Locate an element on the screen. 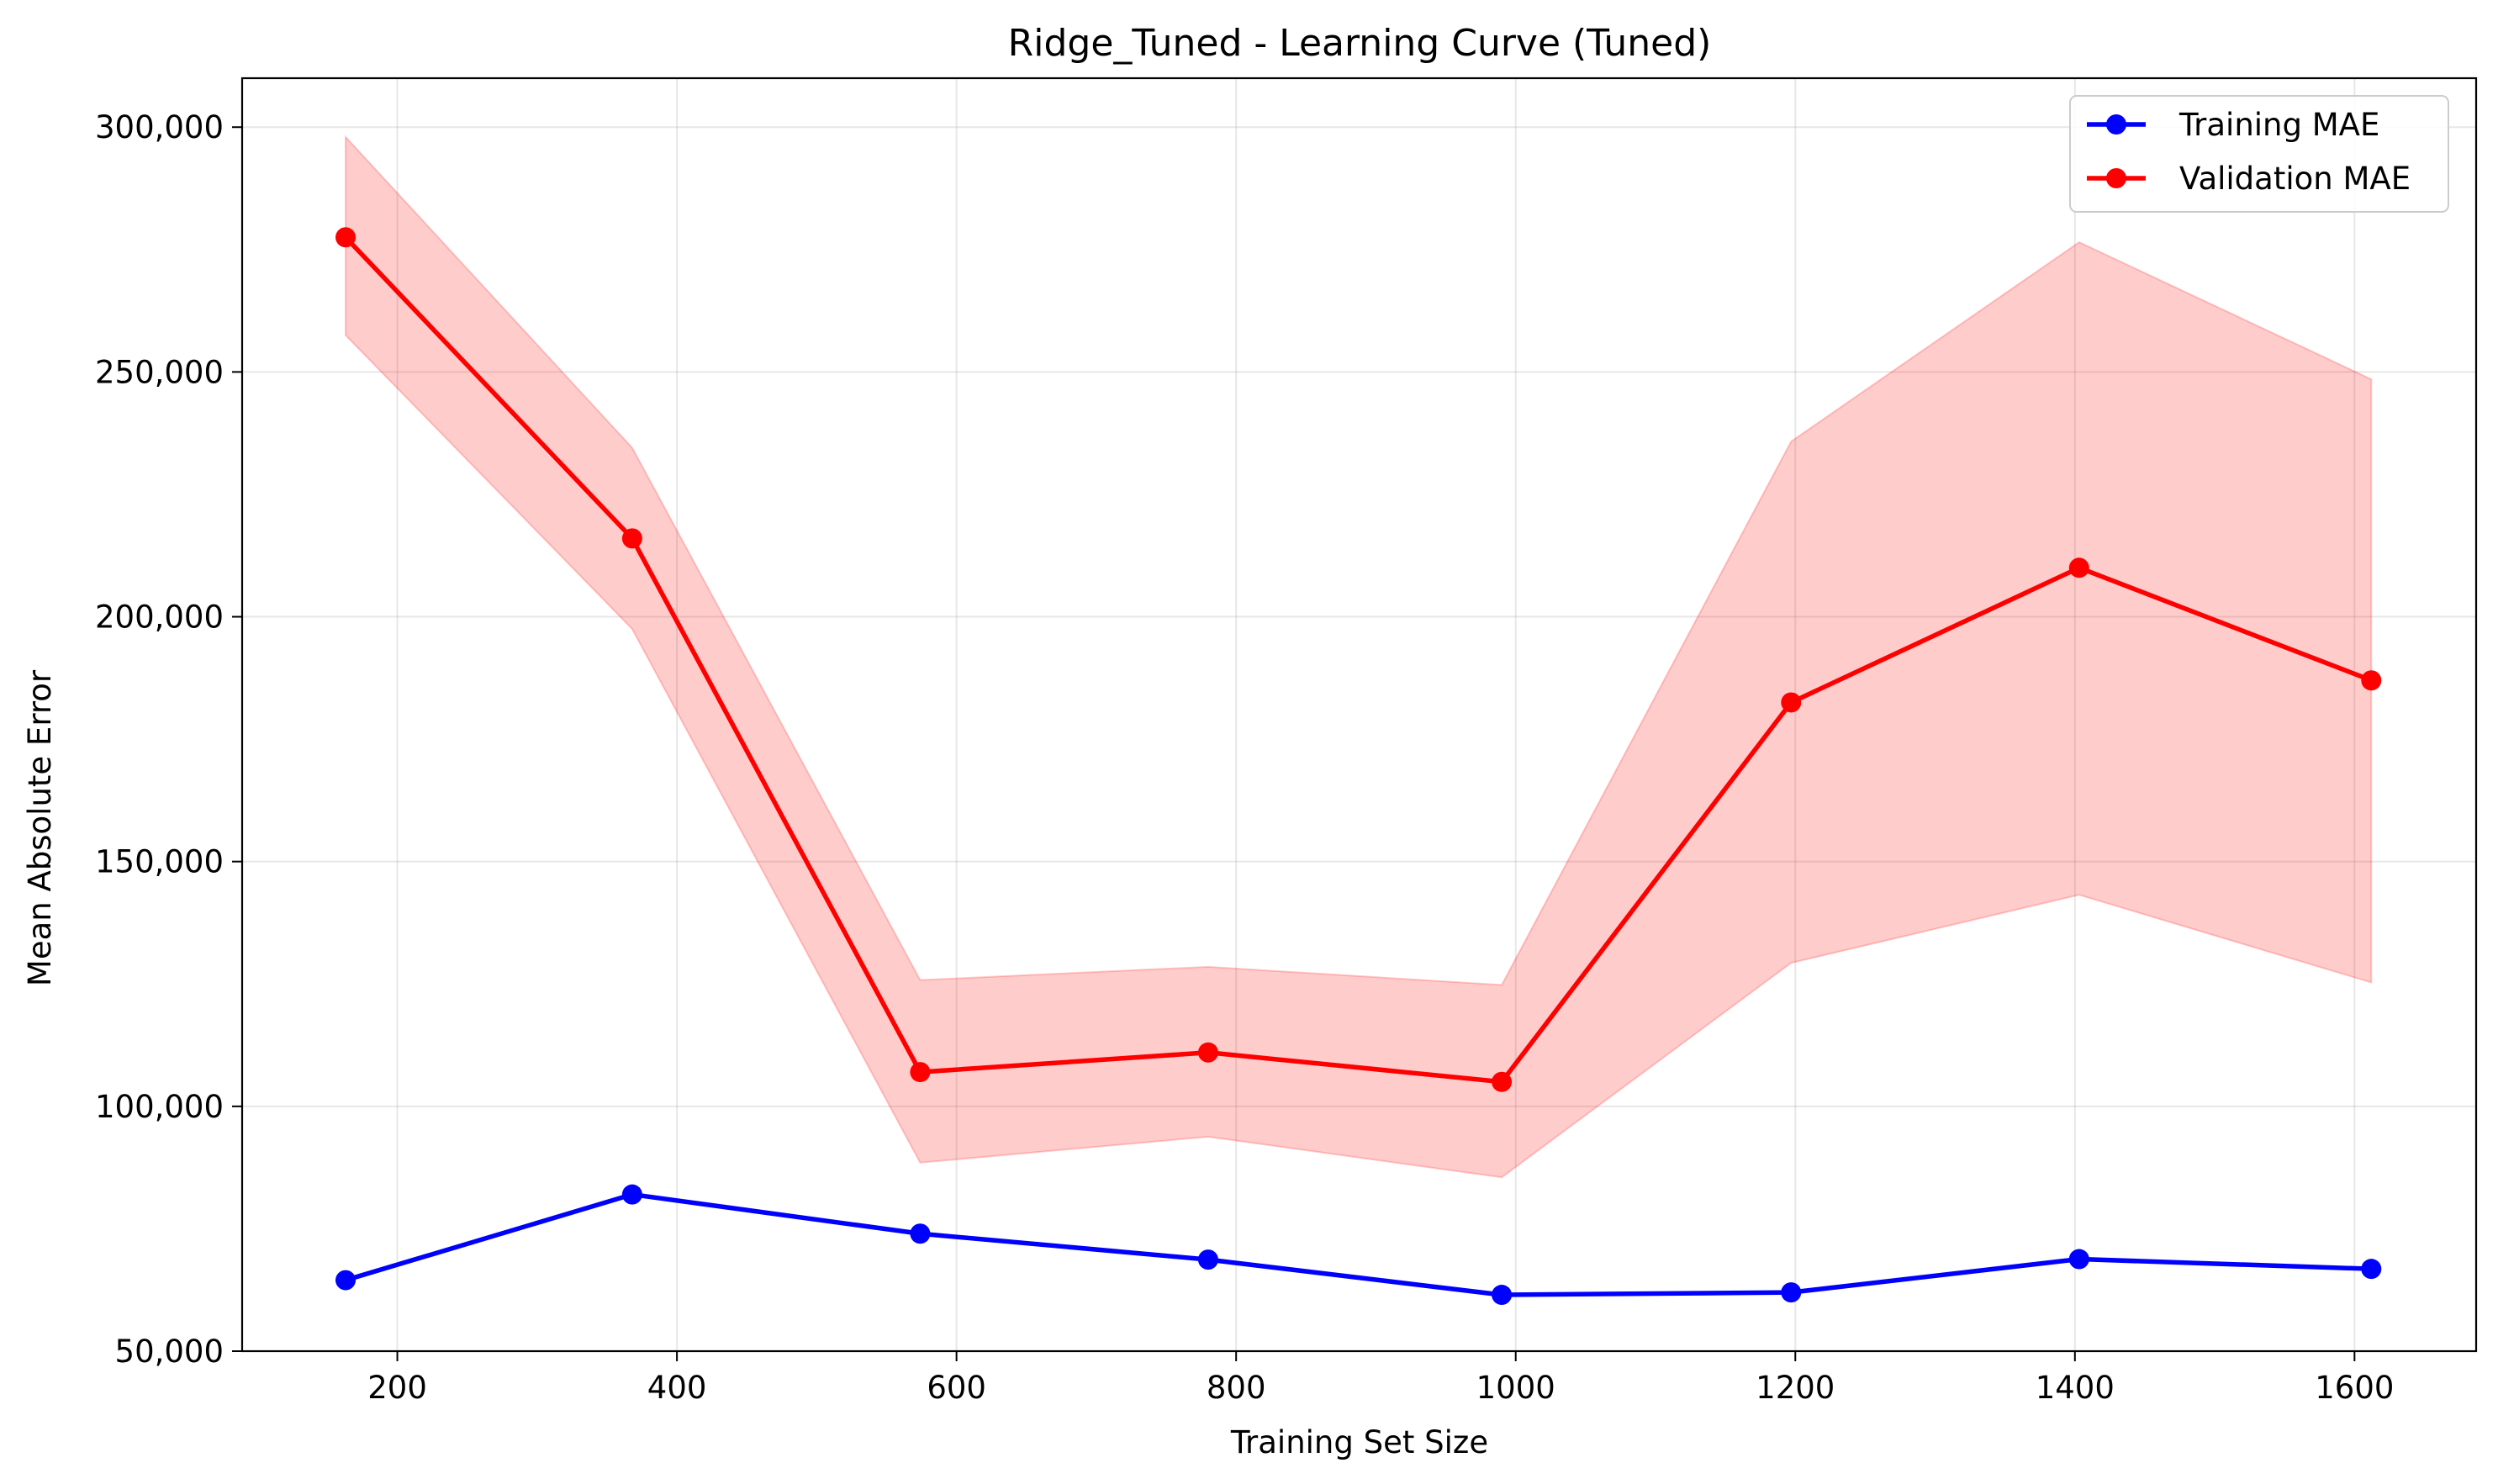 This screenshot has width=2498, height=1484. x-tick-label: 1000 is located at coordinates (1515, 1388).